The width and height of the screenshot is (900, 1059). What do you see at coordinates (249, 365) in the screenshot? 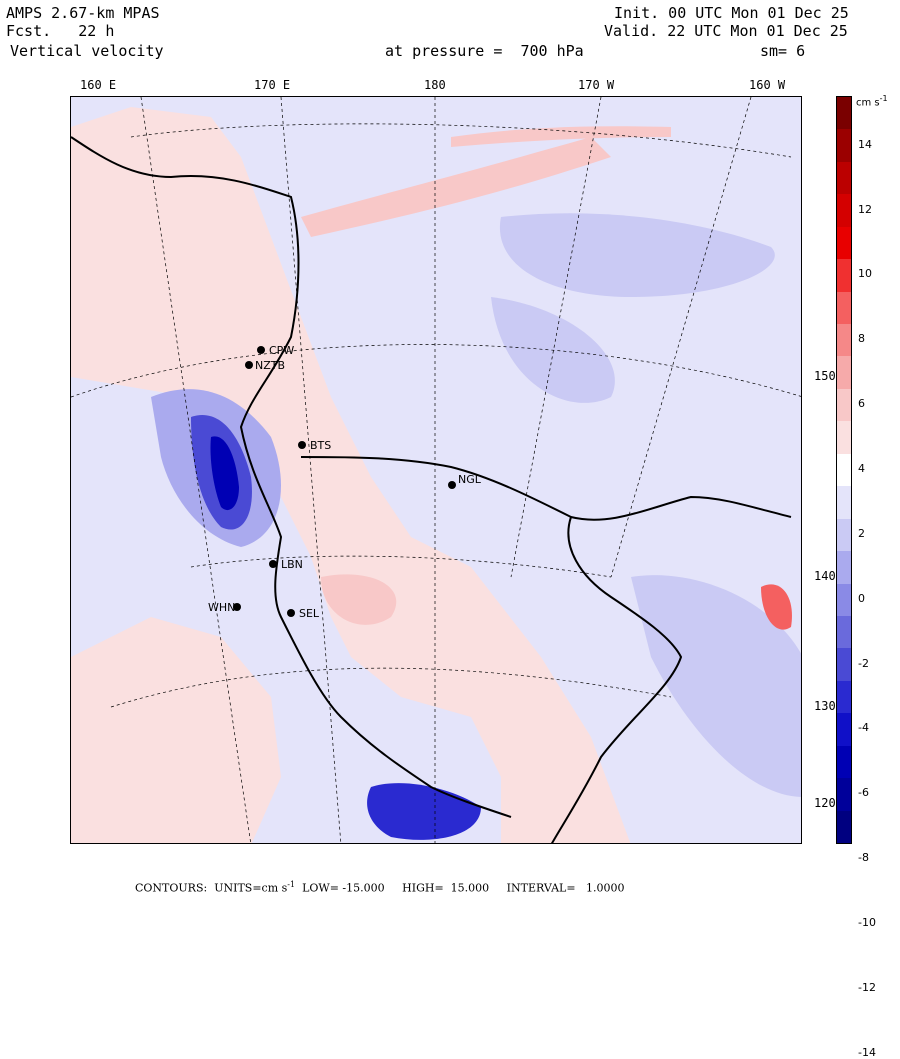
I see `station-marker-nztb` at bounding box center [249, 365].